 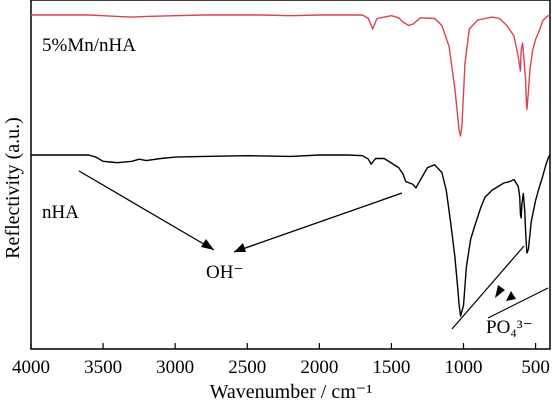 I want to click on x-tick-label: 1000, so click(x=464, y=367).